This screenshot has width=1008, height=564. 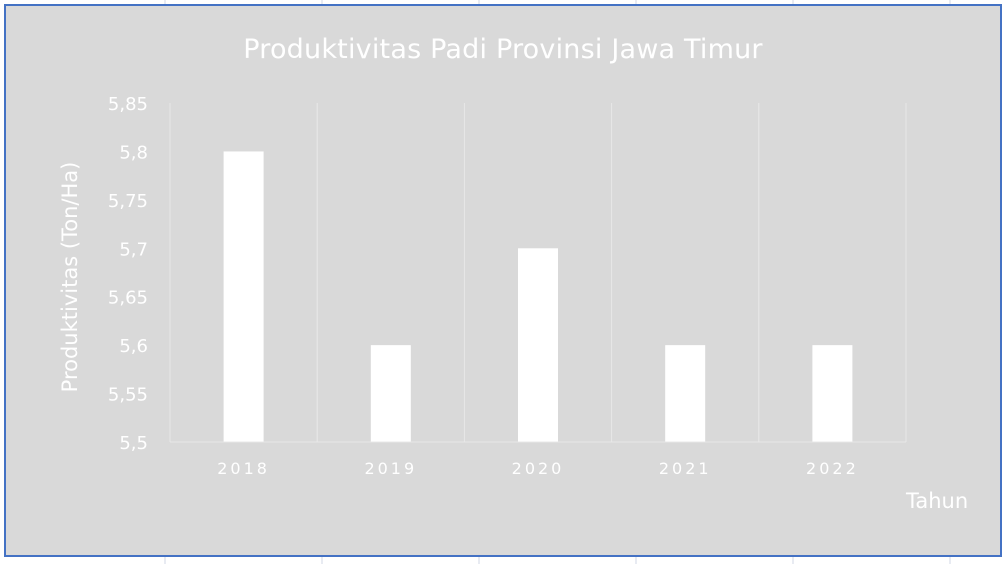 What do you see at coordinates (685, 468) in the screenshot?
I see `x-tick-label: 2021` at bounding box center [685, 468].